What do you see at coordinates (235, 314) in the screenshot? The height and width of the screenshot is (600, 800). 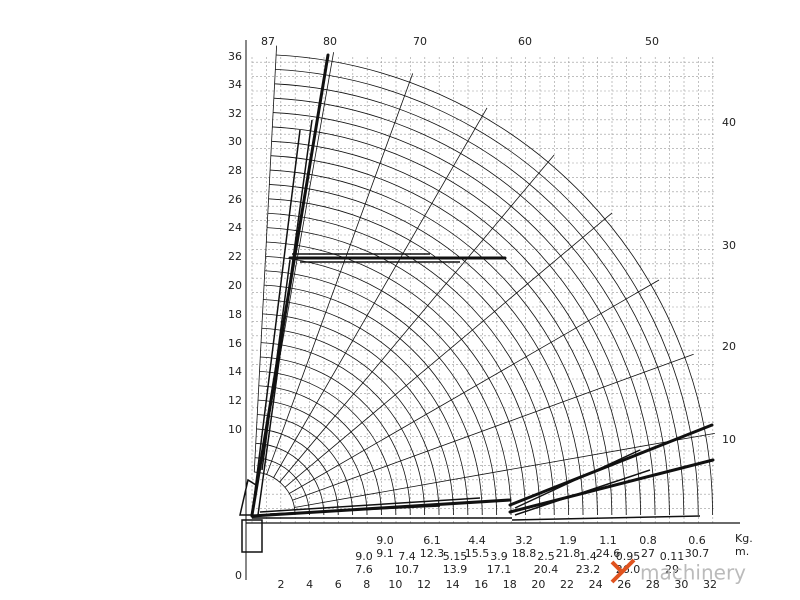 I see `height-label: 18` at bounding box center [235, 314].